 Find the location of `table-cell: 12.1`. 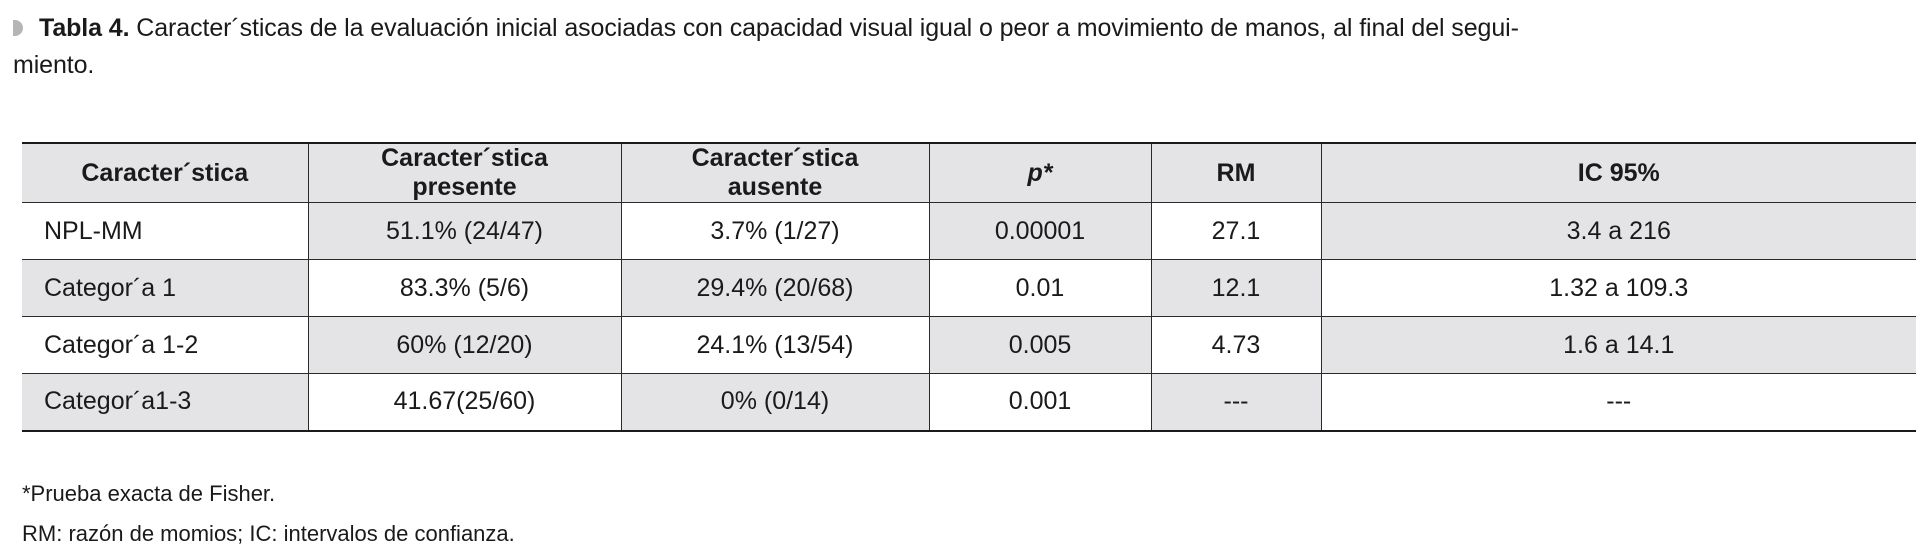

table-cell: 12.1 is located at coordinates (1236, 288).